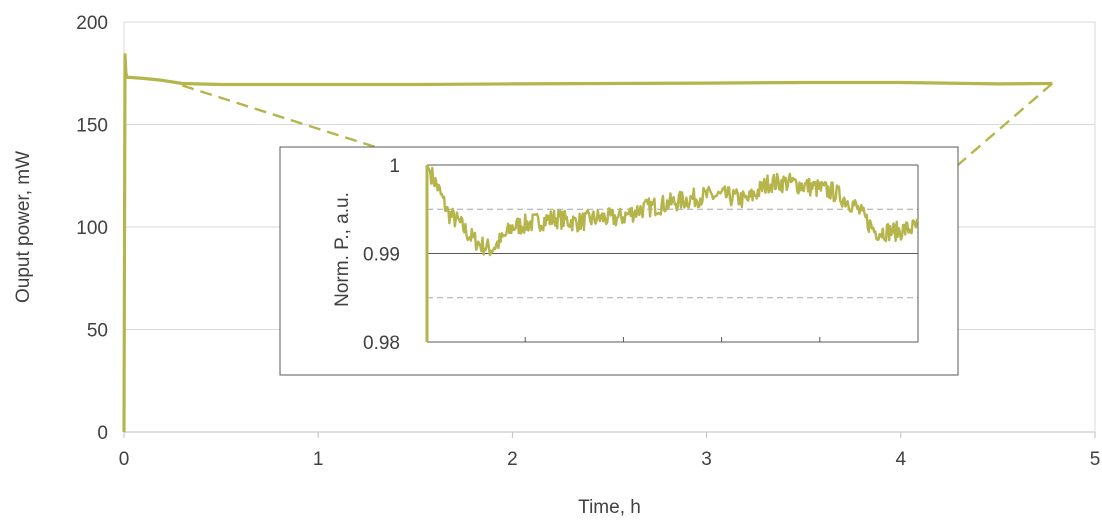 Image resolution: width=1102 pixels, height=524 pixels. Describe the element at coordinates (102, 433) in the screenshot. I see `y-tick-label: 0` at that location.